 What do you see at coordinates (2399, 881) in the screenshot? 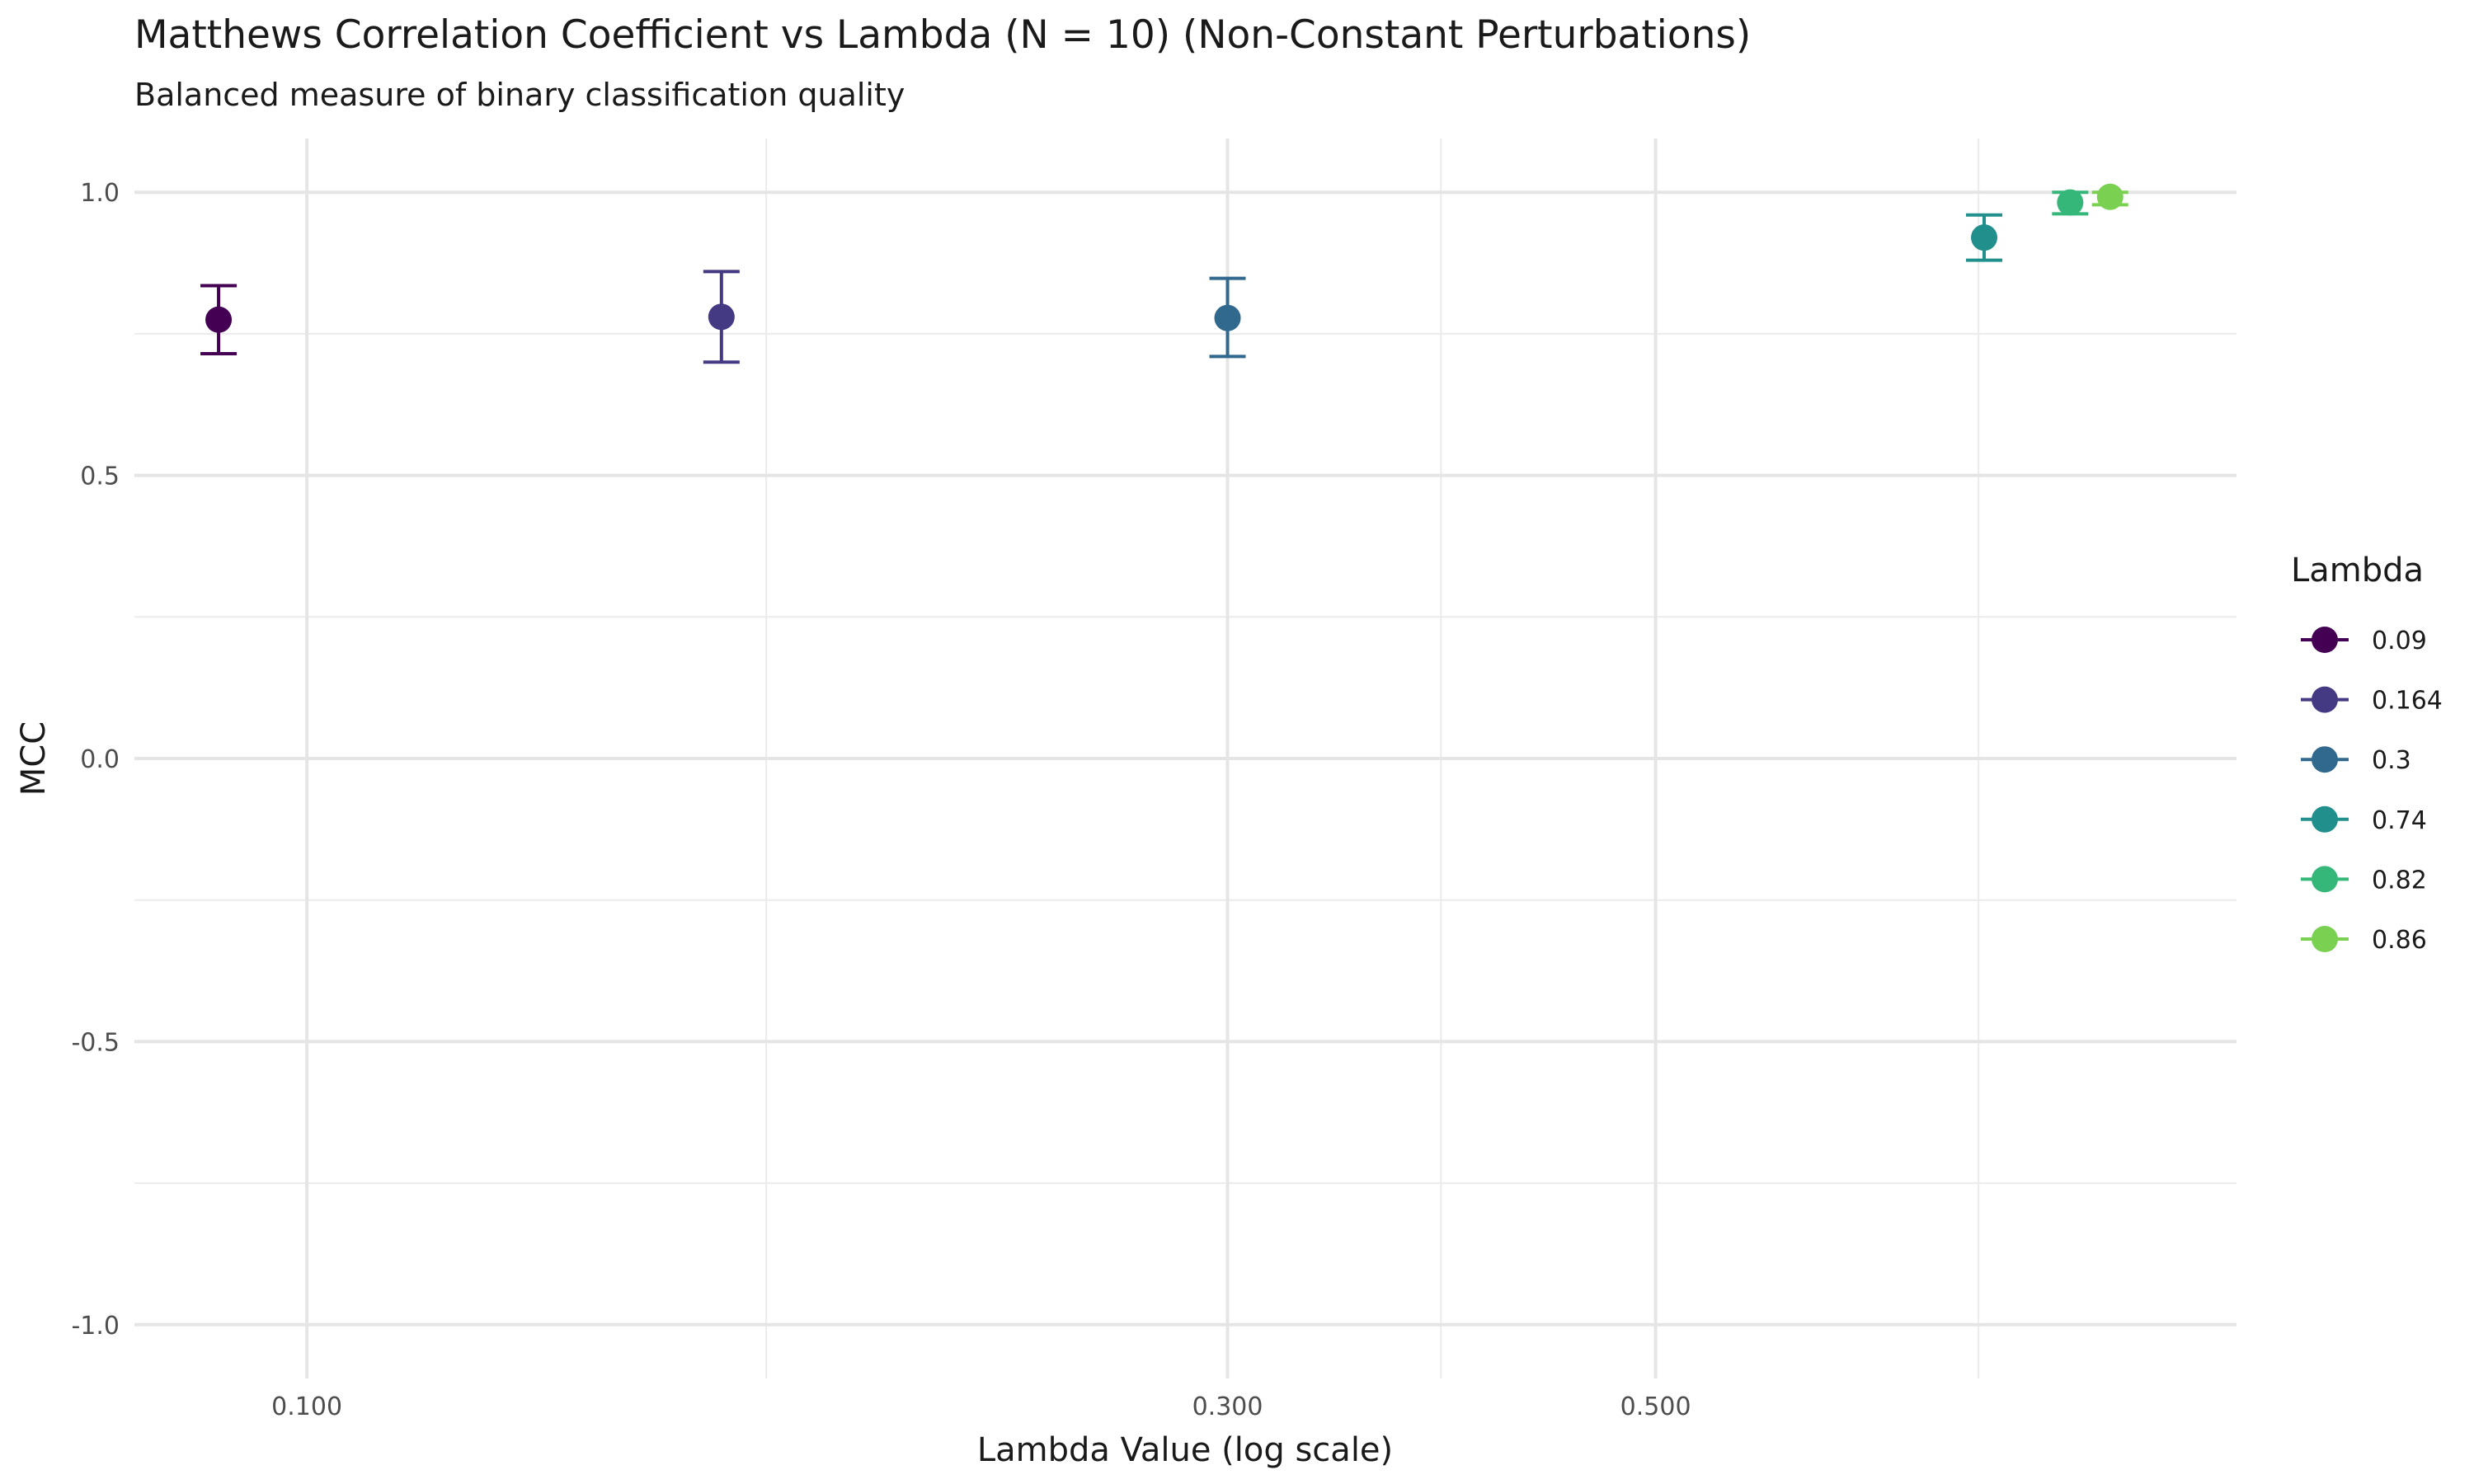
I see `legend-label: 0.82` at bounding box center [2399, 881].